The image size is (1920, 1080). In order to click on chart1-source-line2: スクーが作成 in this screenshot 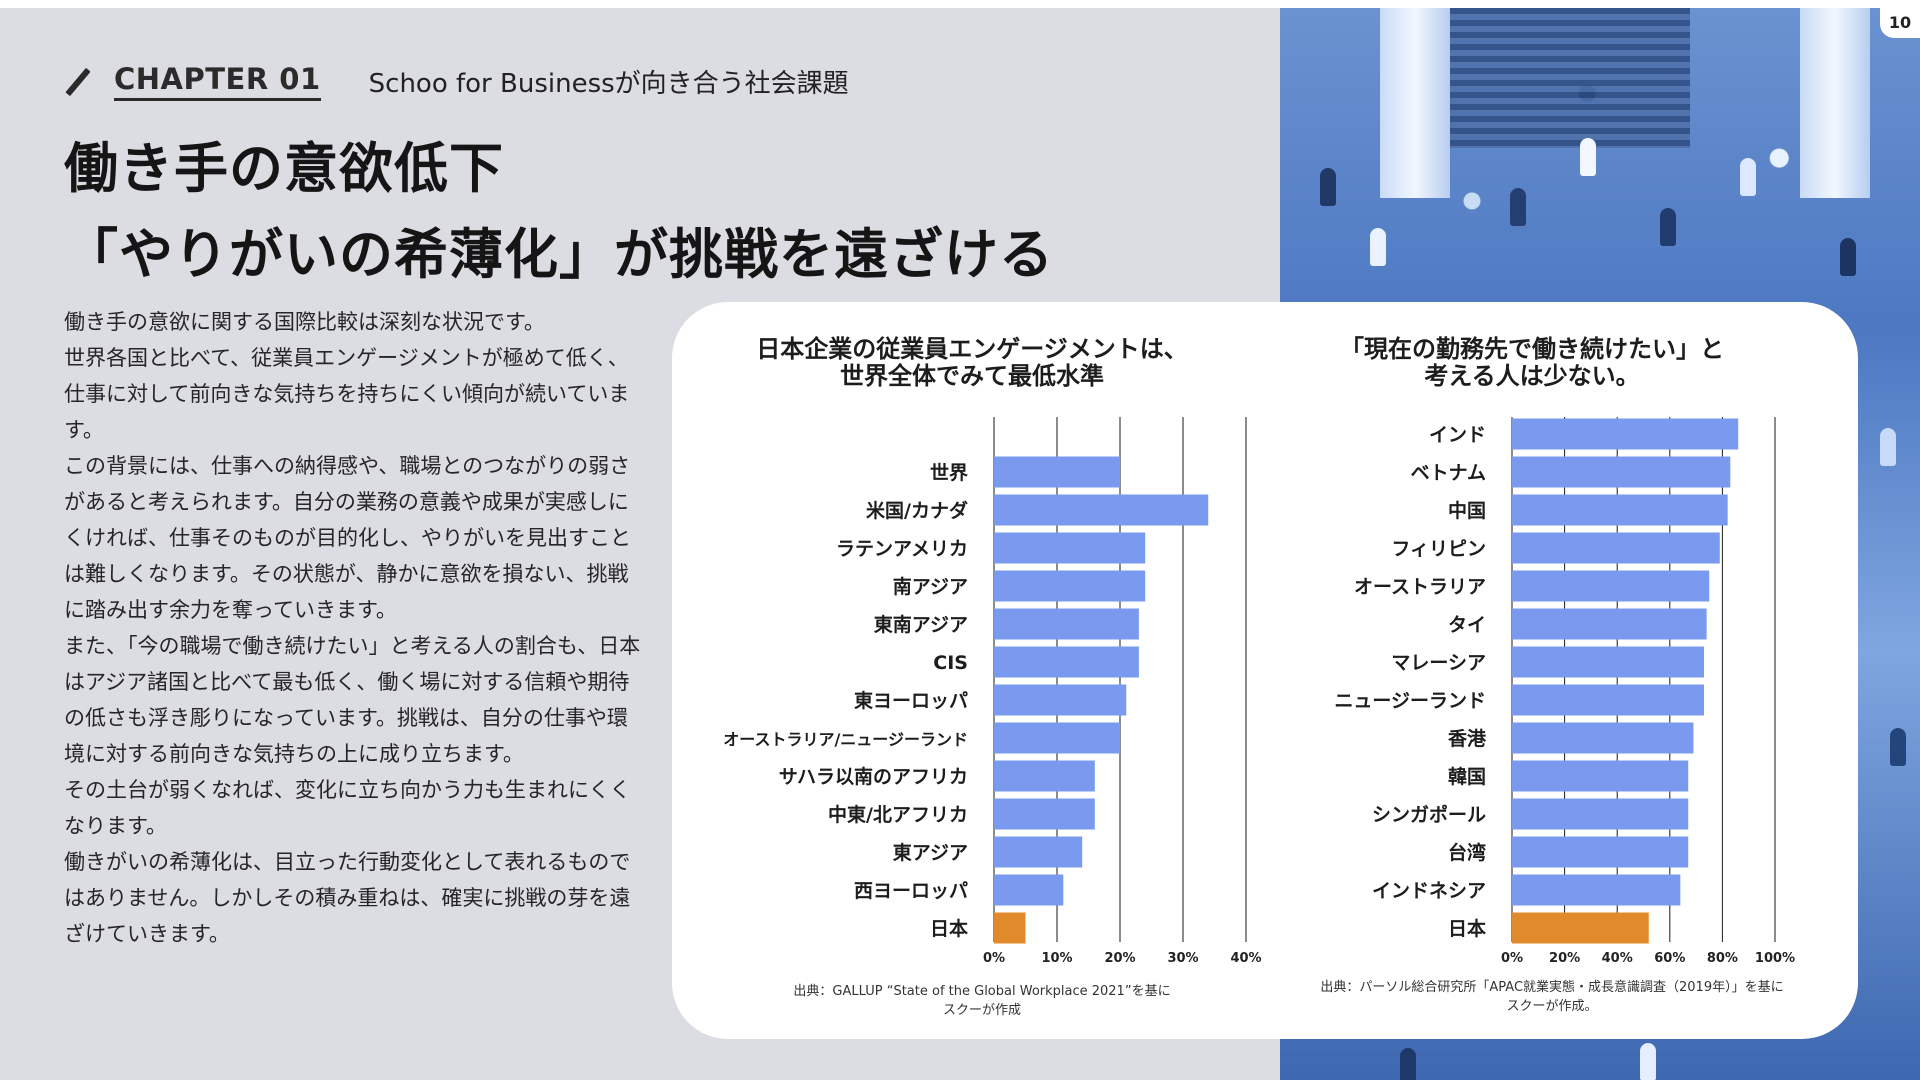, I will do `click(981, 1010)`.